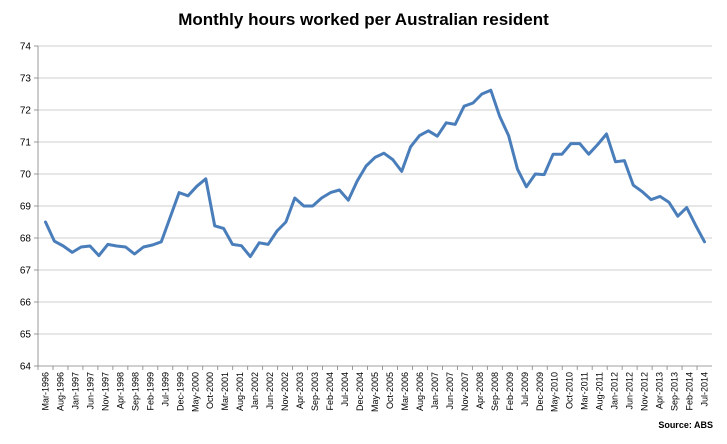 The height and width of the screenshot is (444, 727). I want to click on x-tick-label: Aug-2011, so click(600, 391).